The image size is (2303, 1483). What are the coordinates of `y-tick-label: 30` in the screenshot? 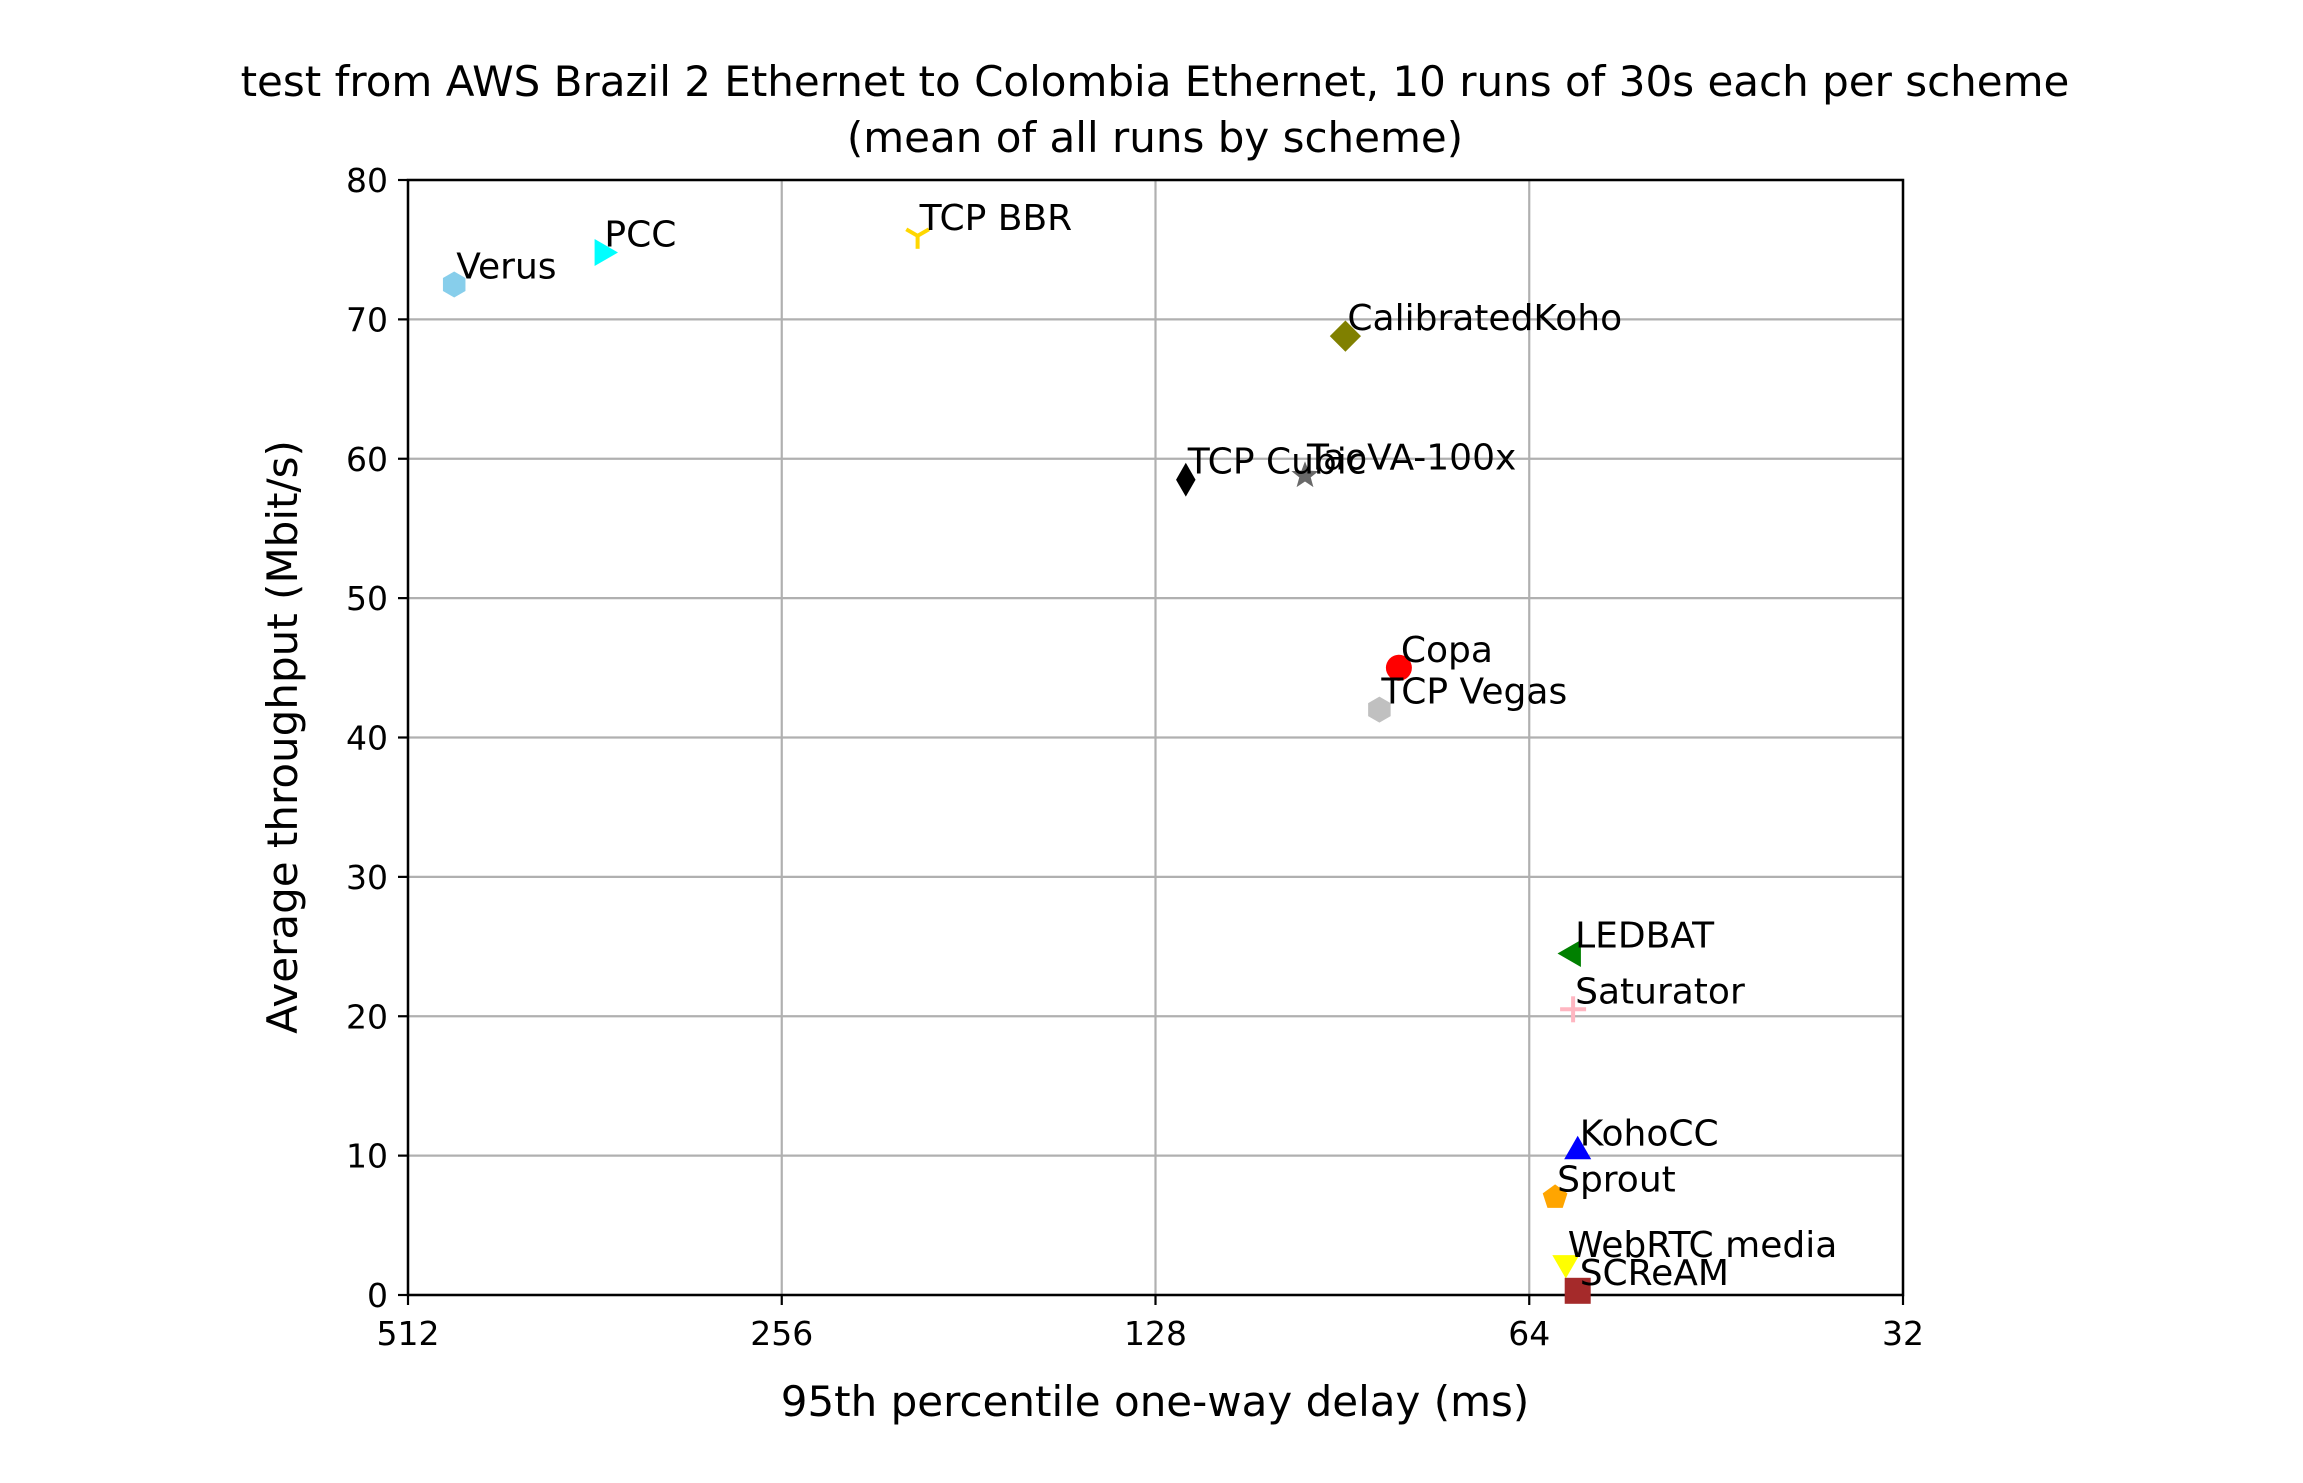 It's located at (367, 877).